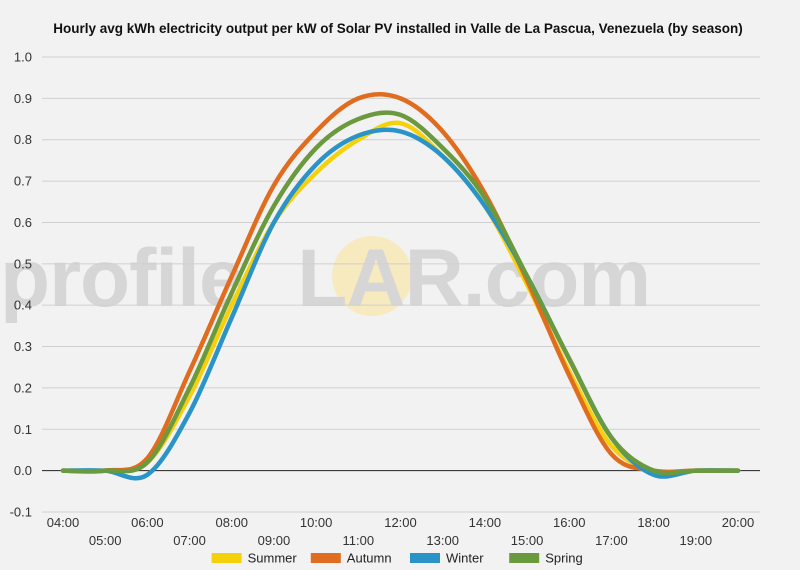 The height and width of the screenshot is (570, 800). I want to click on watermark-text: profileSLAR.com, so click(325, 278).